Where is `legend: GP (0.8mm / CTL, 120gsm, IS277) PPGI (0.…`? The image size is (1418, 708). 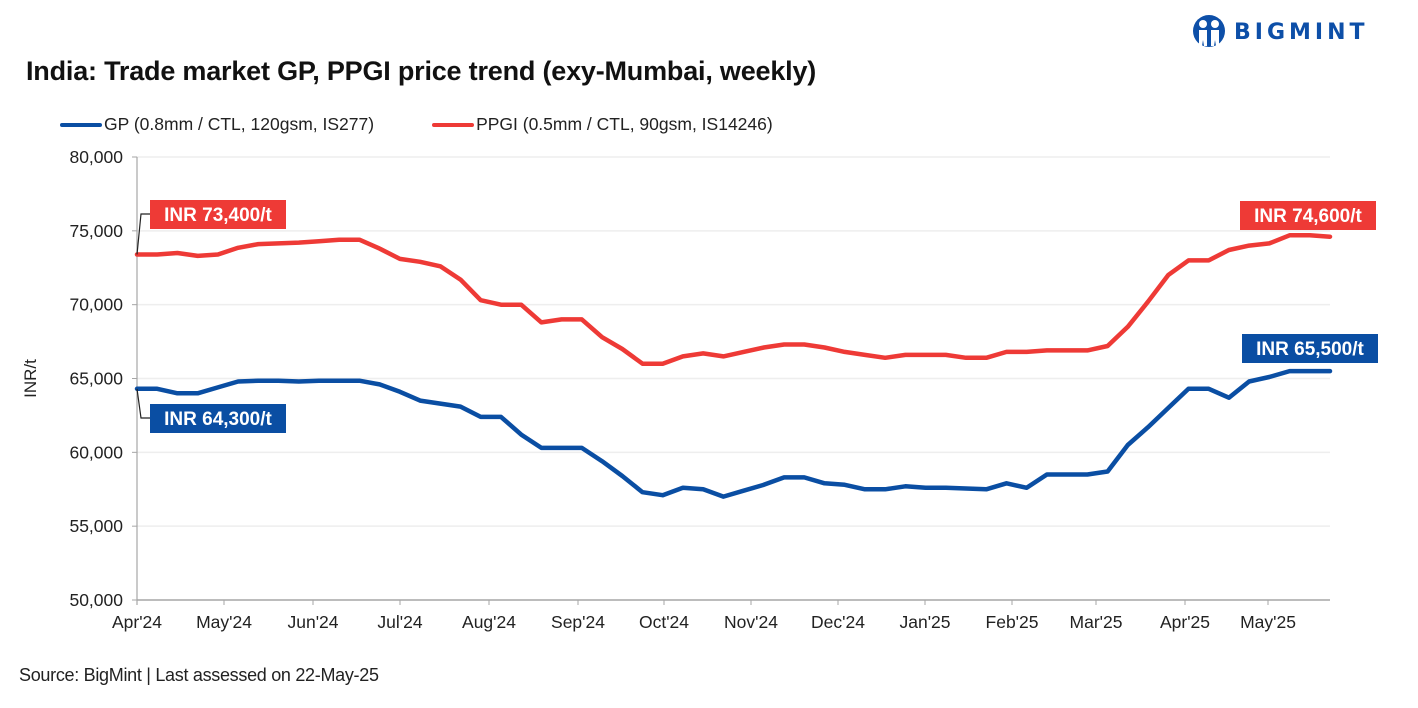 legend: GP (0.8mm / CTL, 120gsm, IS277) PPGI (0.… is located at coordinates (416, 124).